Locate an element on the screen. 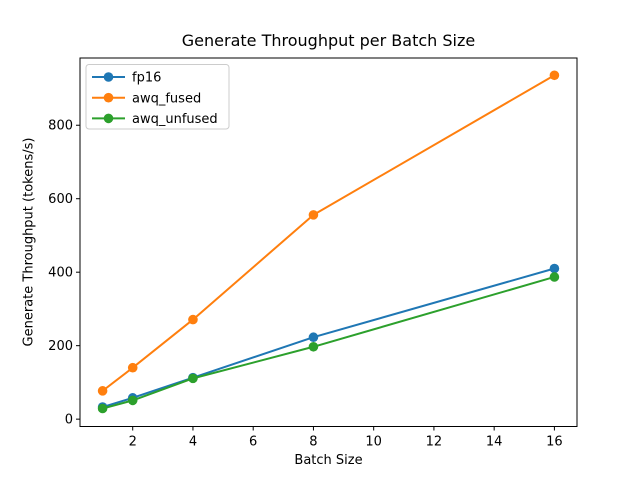  legend-label-awq_unfused: awq_unfused is located at coordinates (175, 119).